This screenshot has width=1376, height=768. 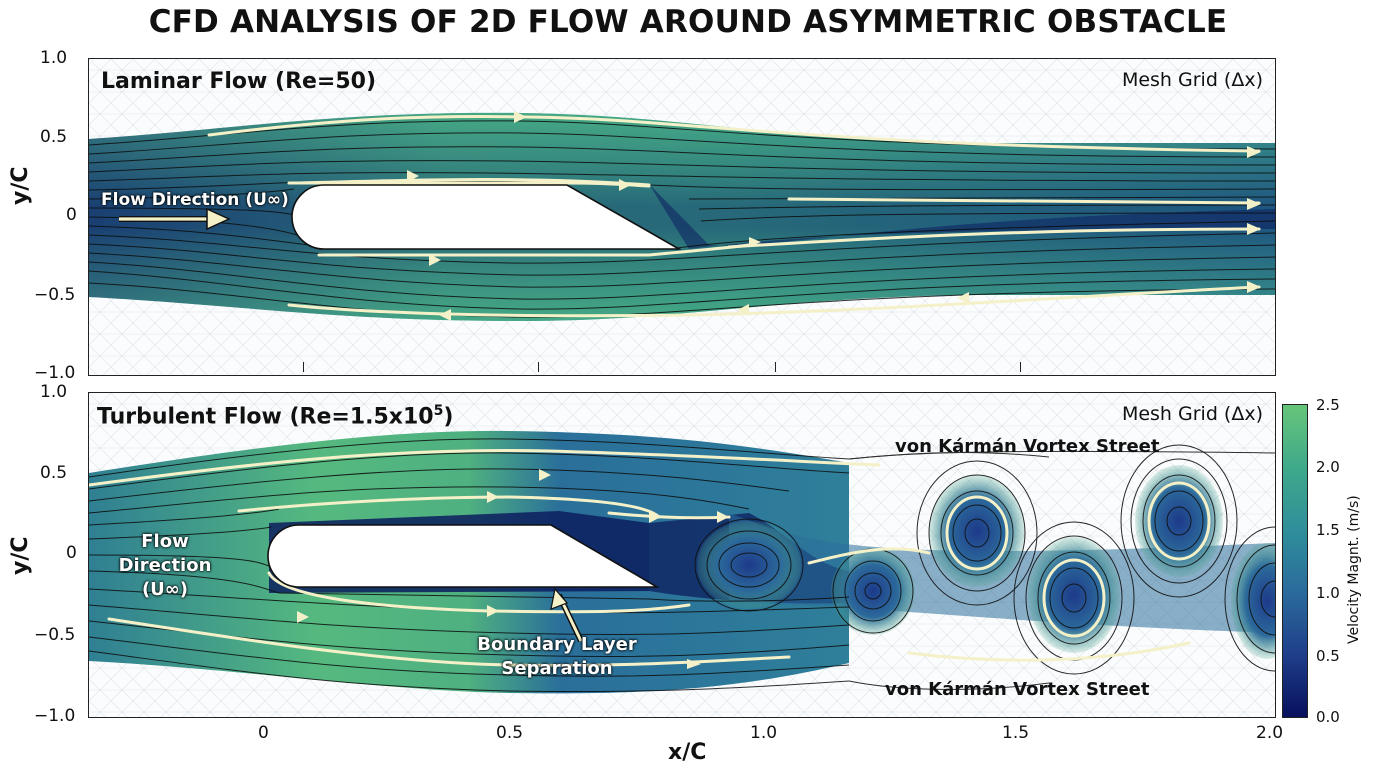 What do you see at coordinates (1016, 733) in the screenshot?
I see `xtick: 1.5` at bounding box center [1016, 733].